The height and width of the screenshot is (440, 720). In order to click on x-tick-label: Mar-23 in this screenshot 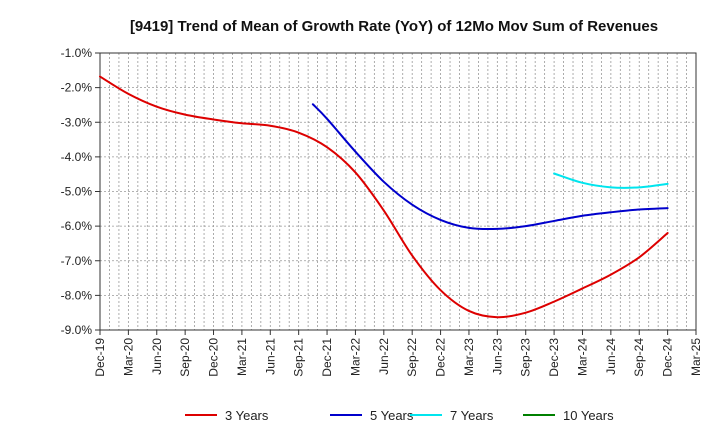, I will do `click(469, 357)`.